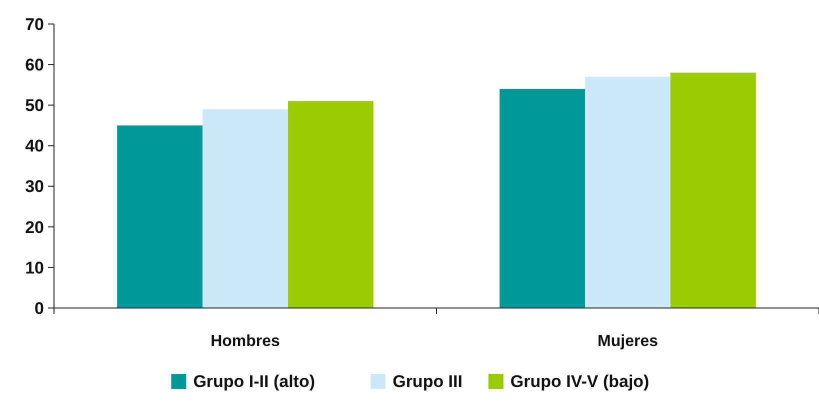 The height and width of the screenshot is (405, 819). I want to click on y-tick-label: 40, so click(34, 146).